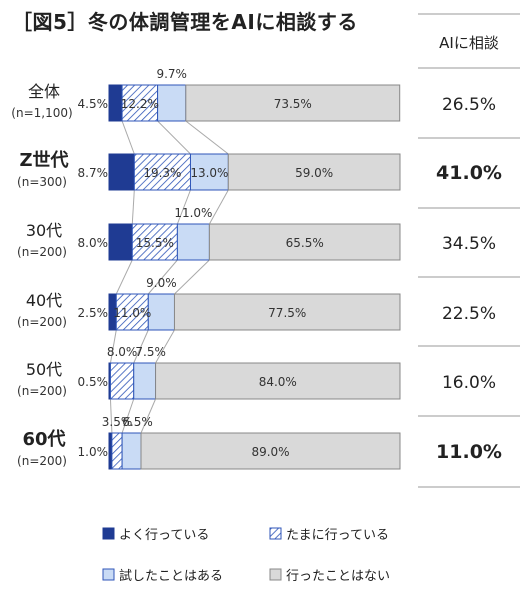  Describe the element at coordinates (93, 382) in the screenshot. I see `data-label: 0.5%` at that location.